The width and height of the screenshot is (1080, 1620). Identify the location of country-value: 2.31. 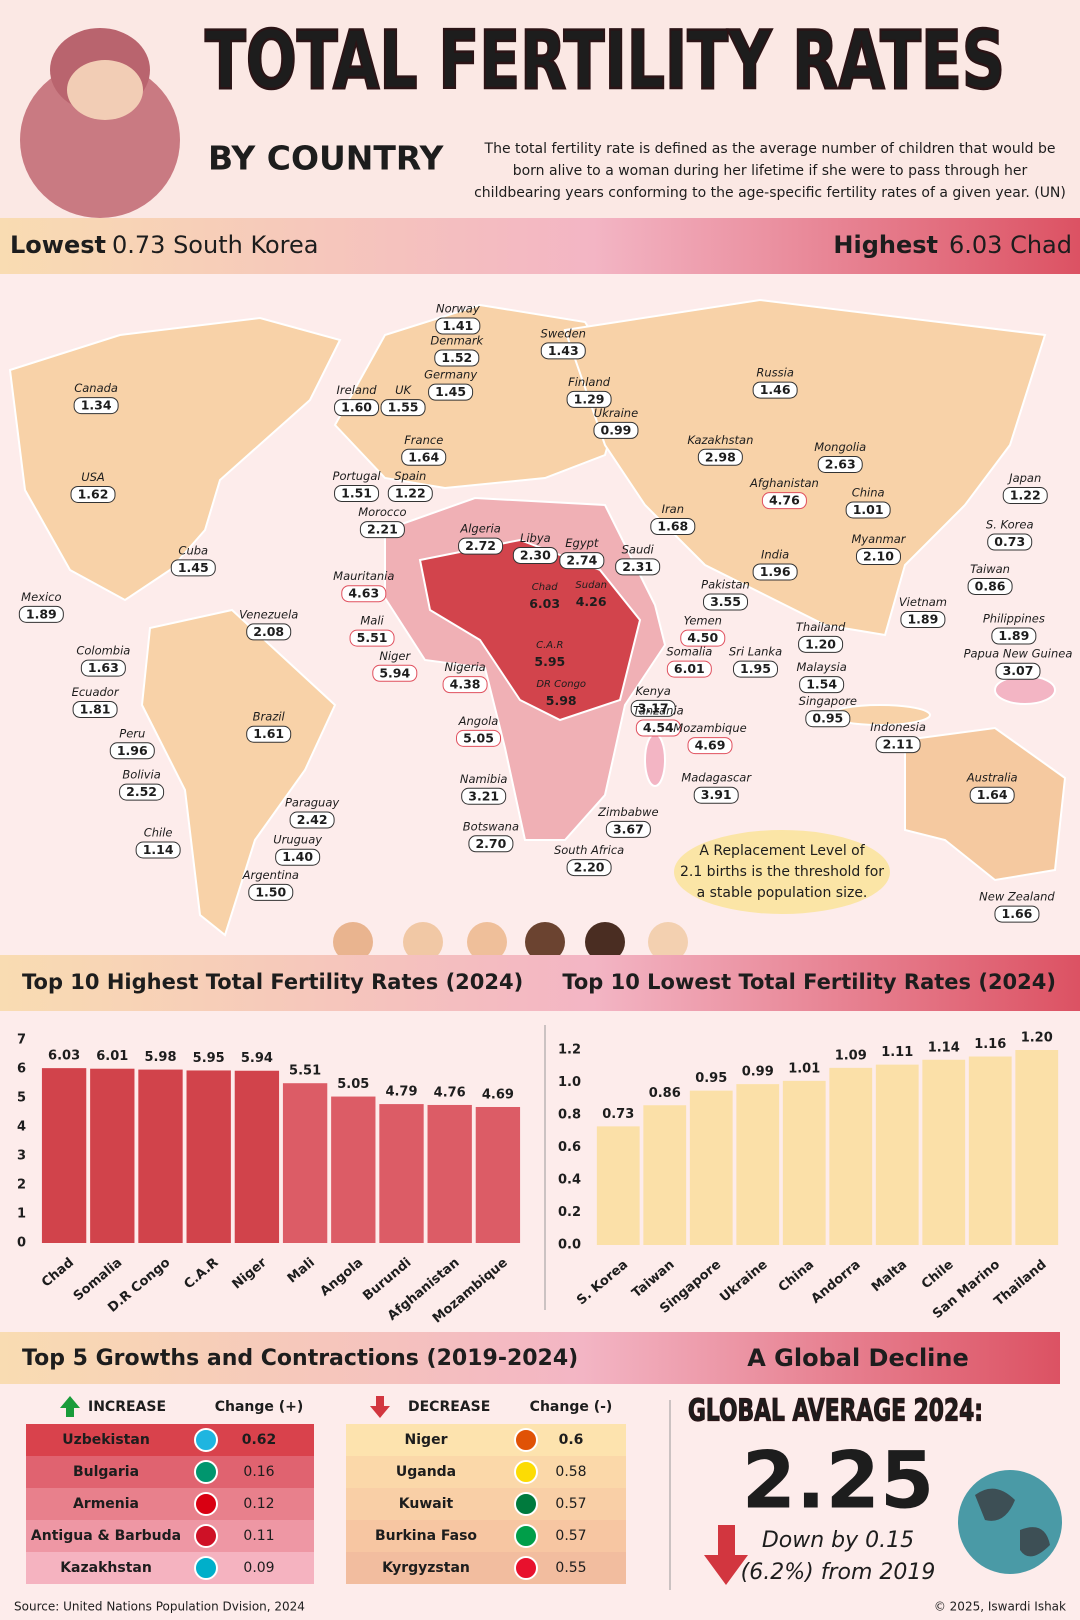
(637, 566).